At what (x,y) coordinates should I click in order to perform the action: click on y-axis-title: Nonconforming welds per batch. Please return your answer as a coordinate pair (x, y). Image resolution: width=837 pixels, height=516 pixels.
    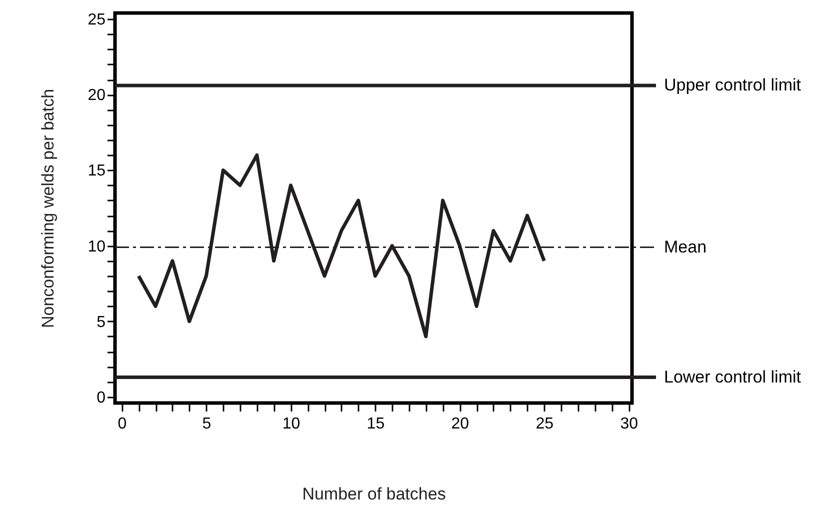
    Looking at the image, I should click on (48, 208).